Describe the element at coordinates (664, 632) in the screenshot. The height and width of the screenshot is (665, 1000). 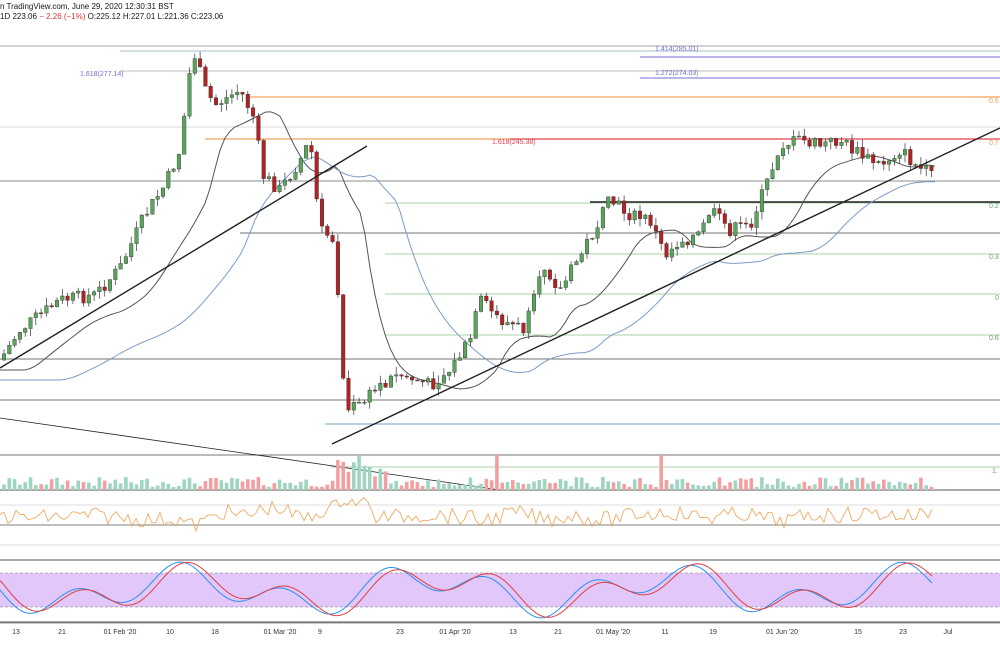
I see `x-axis-label: 11` at that location.